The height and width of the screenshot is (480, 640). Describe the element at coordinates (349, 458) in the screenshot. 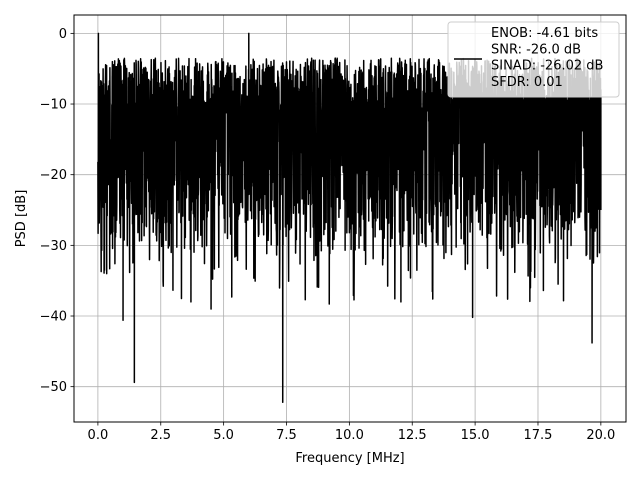

I see `x-axis-label: Frequency [MHz]` at that location.